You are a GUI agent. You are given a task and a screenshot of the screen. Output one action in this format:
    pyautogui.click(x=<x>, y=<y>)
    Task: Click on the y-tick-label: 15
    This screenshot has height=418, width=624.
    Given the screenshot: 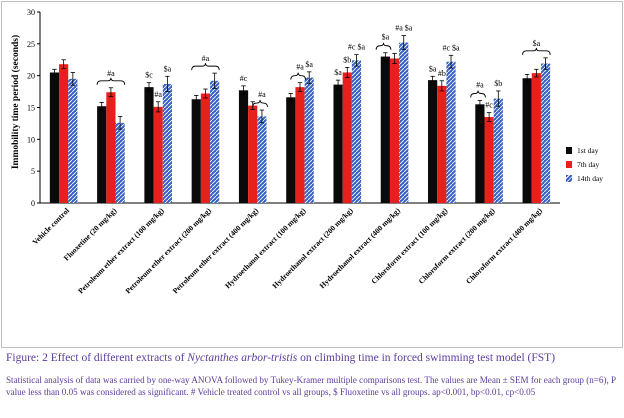 What is the action you would take?
    pyautogui.click(x=31, y=108)
    